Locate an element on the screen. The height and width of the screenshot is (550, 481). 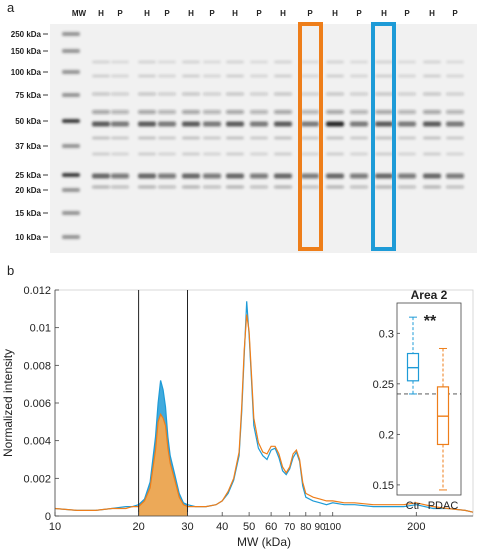
mw-marker-label: 15 kDa is located at coordinates (28, 213).